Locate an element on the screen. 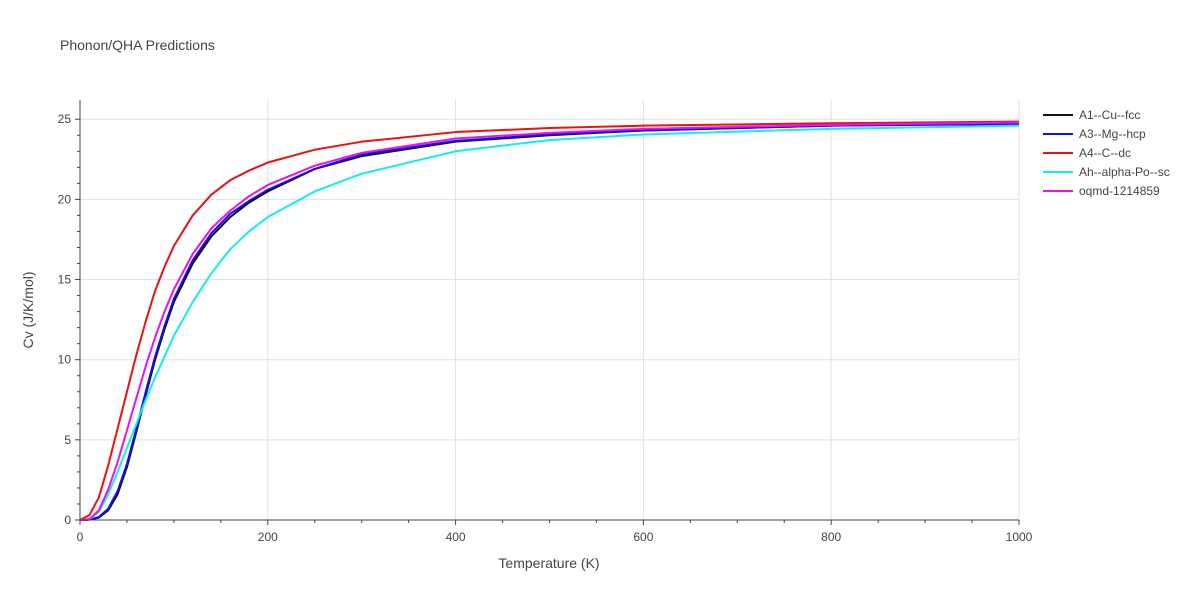 The width and height of the screenshot is (1200, 600). y-tick-label: 5 is located at coordinates (67, 440).